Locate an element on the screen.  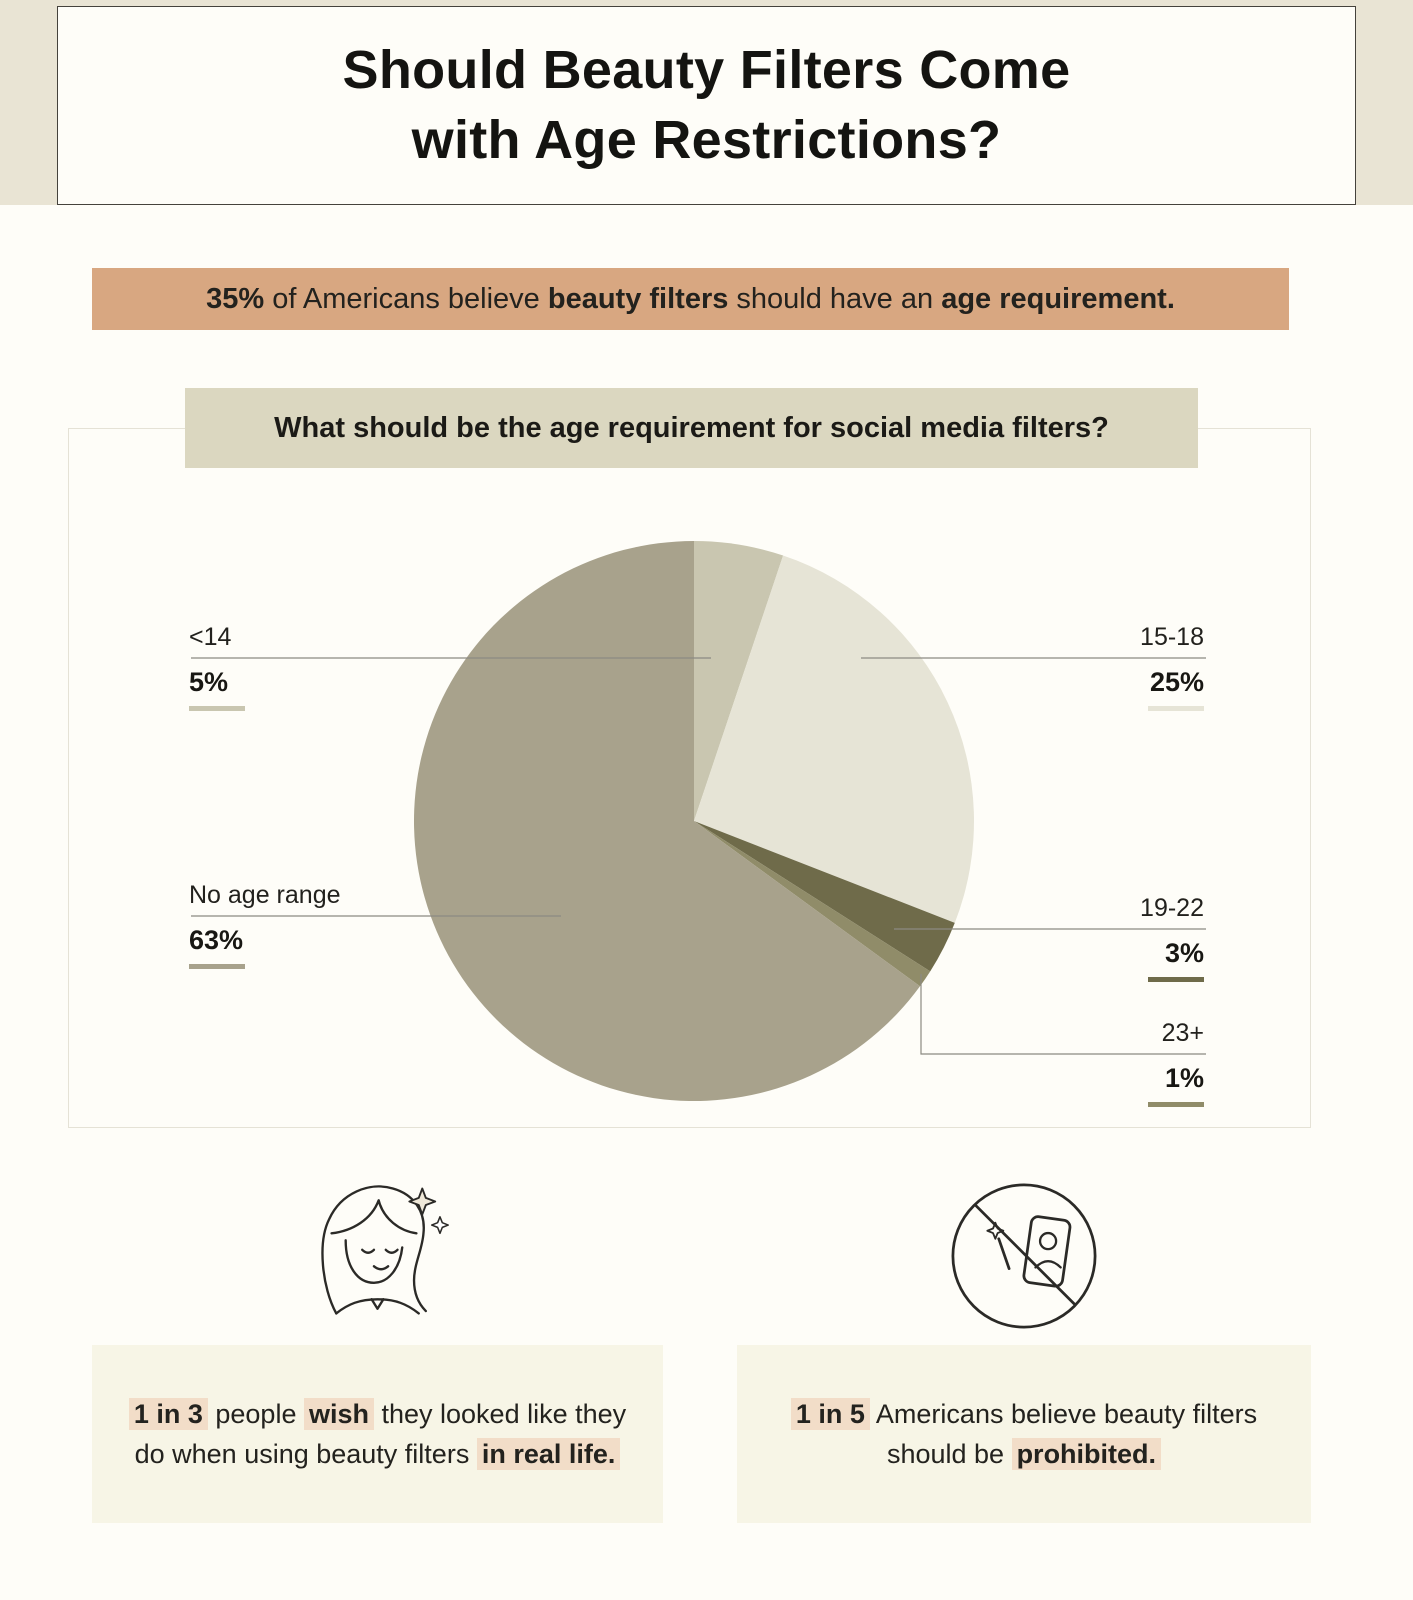
fact-left-text-1: people is located at coordinates (255, 1413).